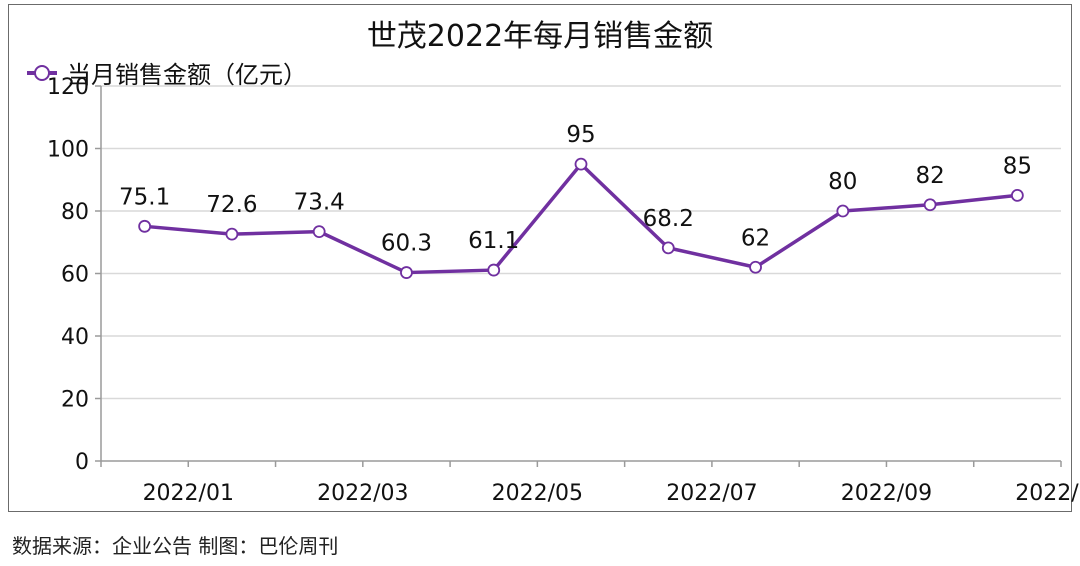  I want to click on data-label: 61.1, so click(493, 241).